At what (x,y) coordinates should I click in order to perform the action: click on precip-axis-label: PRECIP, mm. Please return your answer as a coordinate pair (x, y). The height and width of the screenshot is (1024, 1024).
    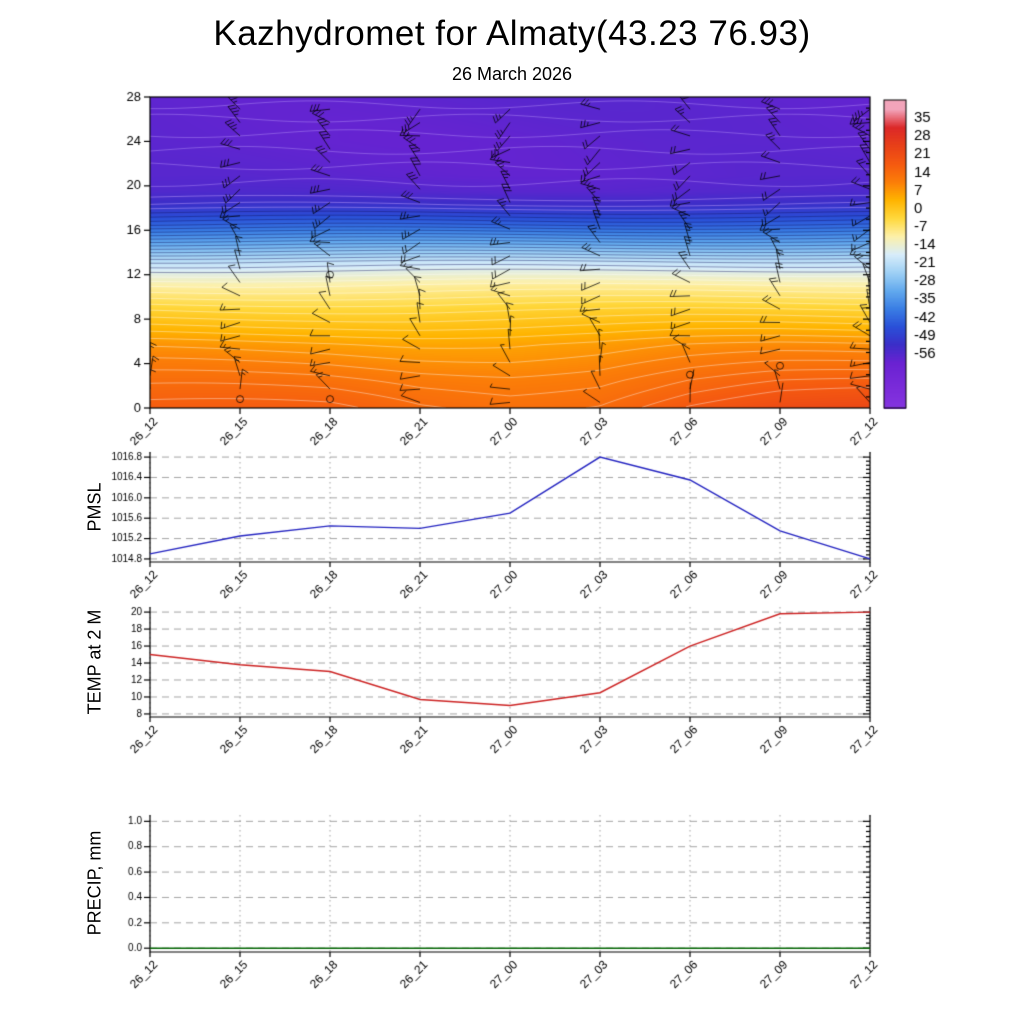
    Looking at the image, I should click on (94, 883).